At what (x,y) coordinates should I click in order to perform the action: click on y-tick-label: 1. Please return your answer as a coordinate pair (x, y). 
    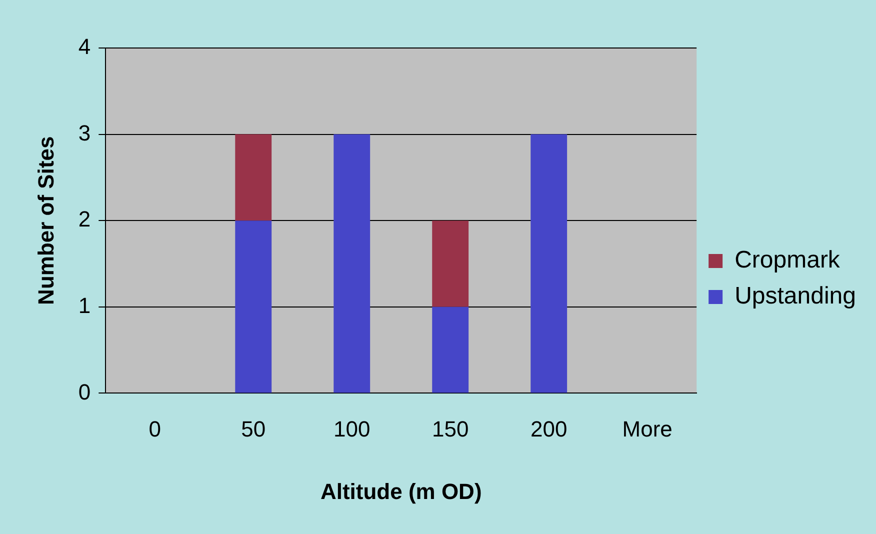
    Looking at the image, I should click on (84, 305).